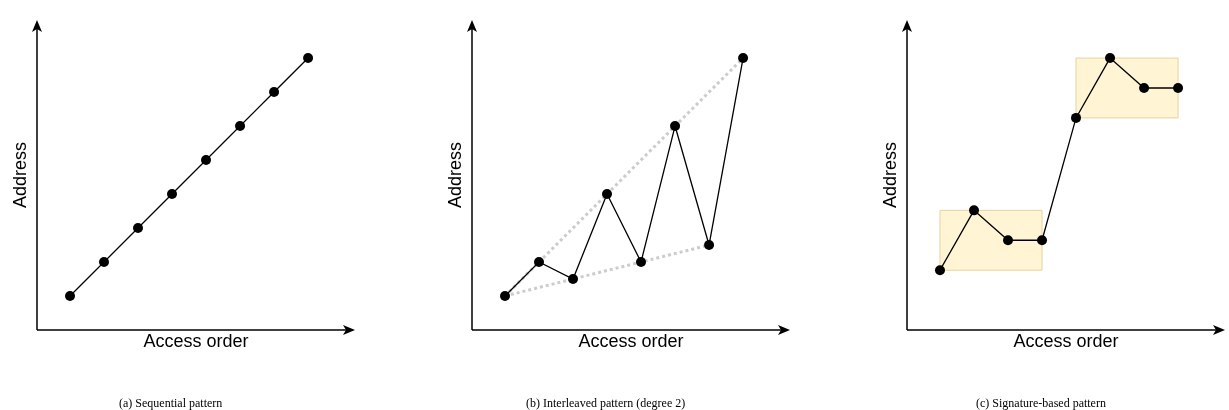  What do you see at coordinates (606, 403) in the screenshot?
I see `text: (b) Interleaved pattern (degree 2)` at bounding box center [606, 403].